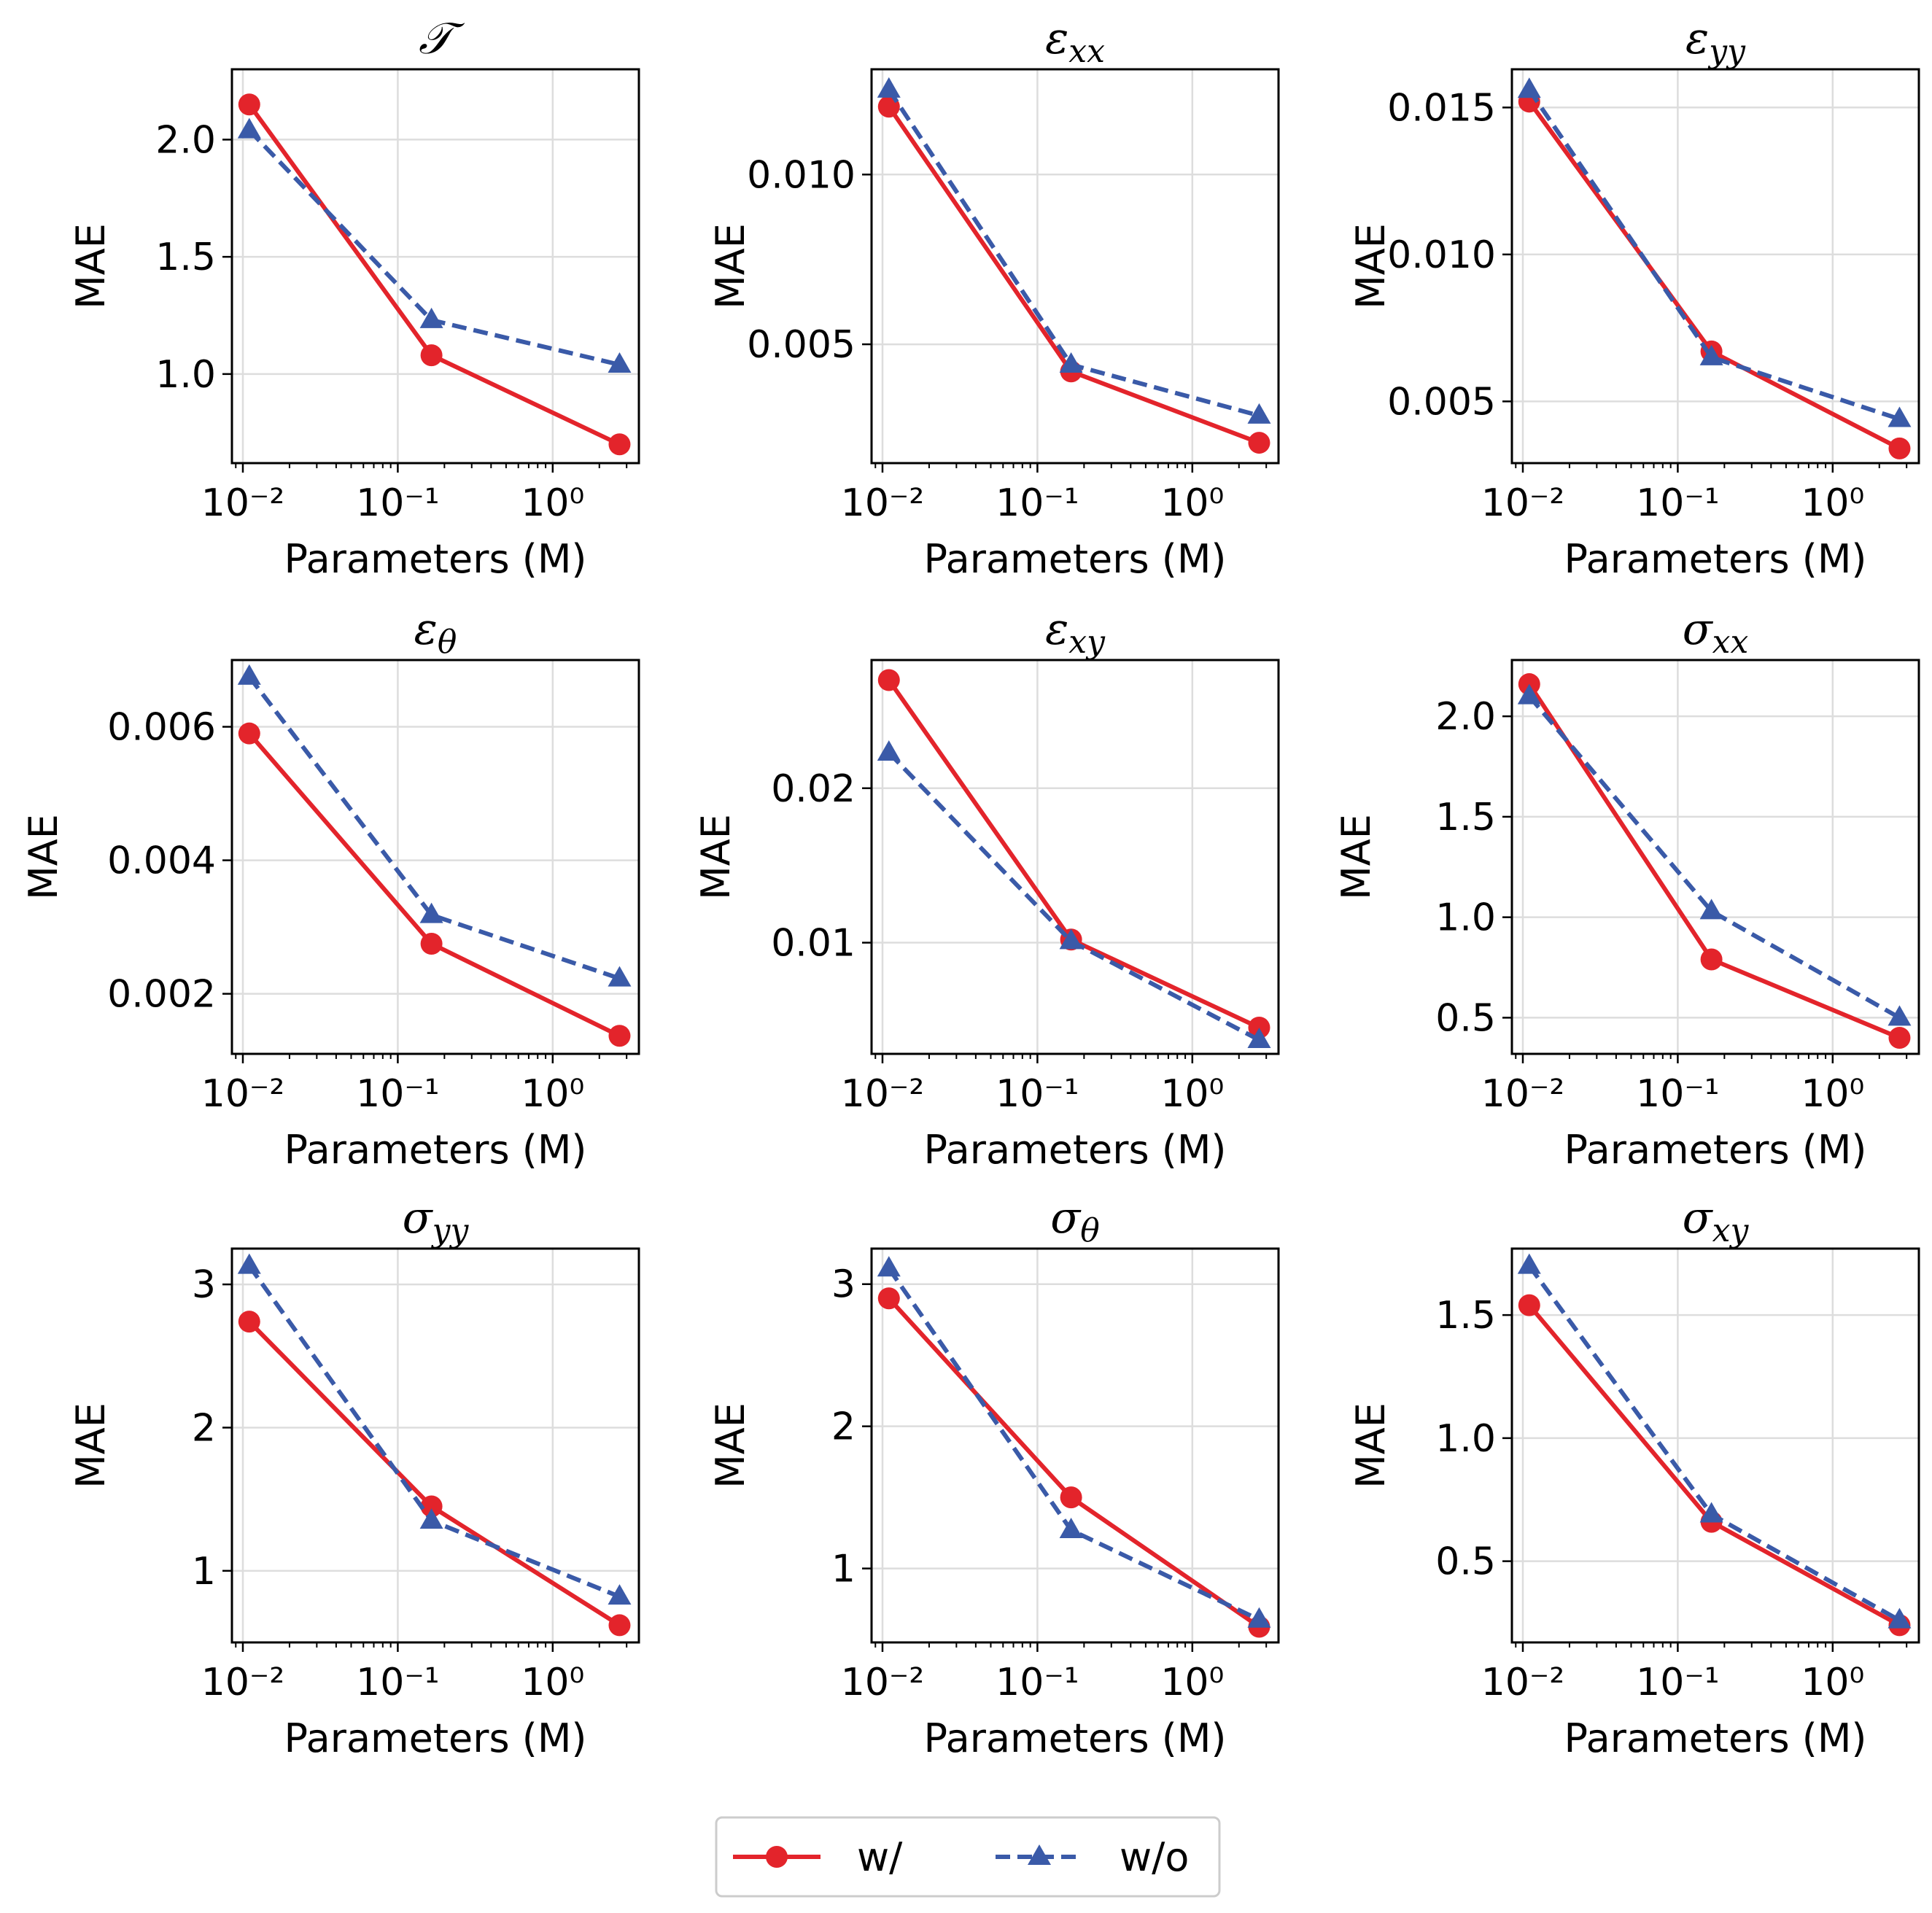 Image resolution: width=1932 pixels, height=1913 pixels. I want to click on subplot-title: 𝒯, so click(442, 38).